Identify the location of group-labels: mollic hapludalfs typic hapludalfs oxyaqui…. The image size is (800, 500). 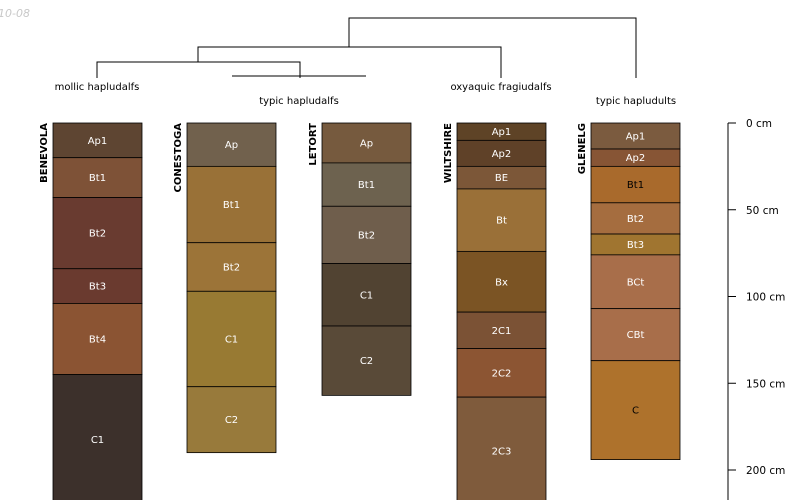
(365, 94).